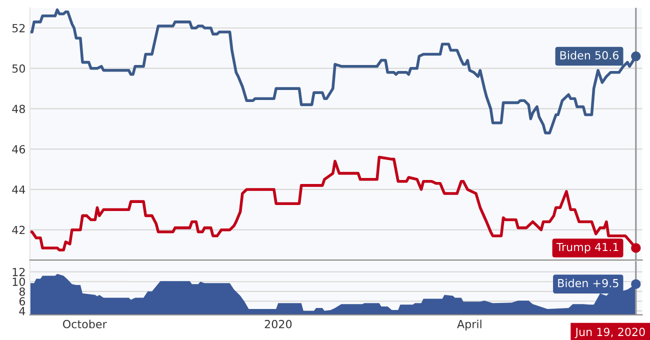 This screenshot has width=650, height=340. I want to click on y-tick-label: 4, so click(22, 311).